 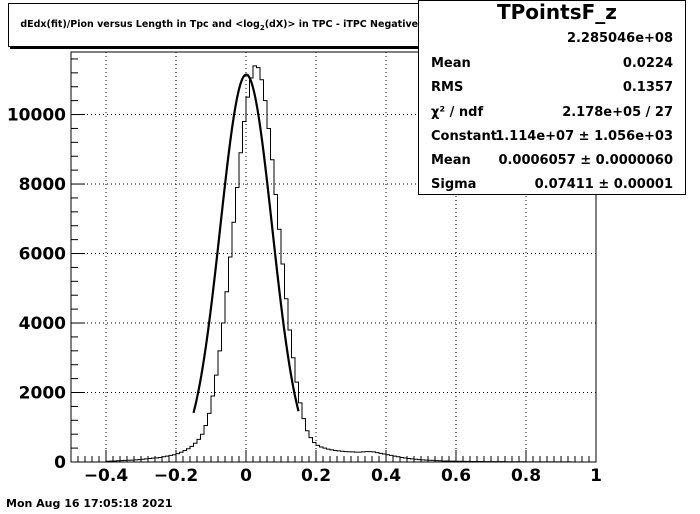 What do you see at coordinates (552, 115) in the screenshot?
I see `stats-row-chi2: χ² / ndf 2.178e+05 / 27` at bounding box center [552, 115].